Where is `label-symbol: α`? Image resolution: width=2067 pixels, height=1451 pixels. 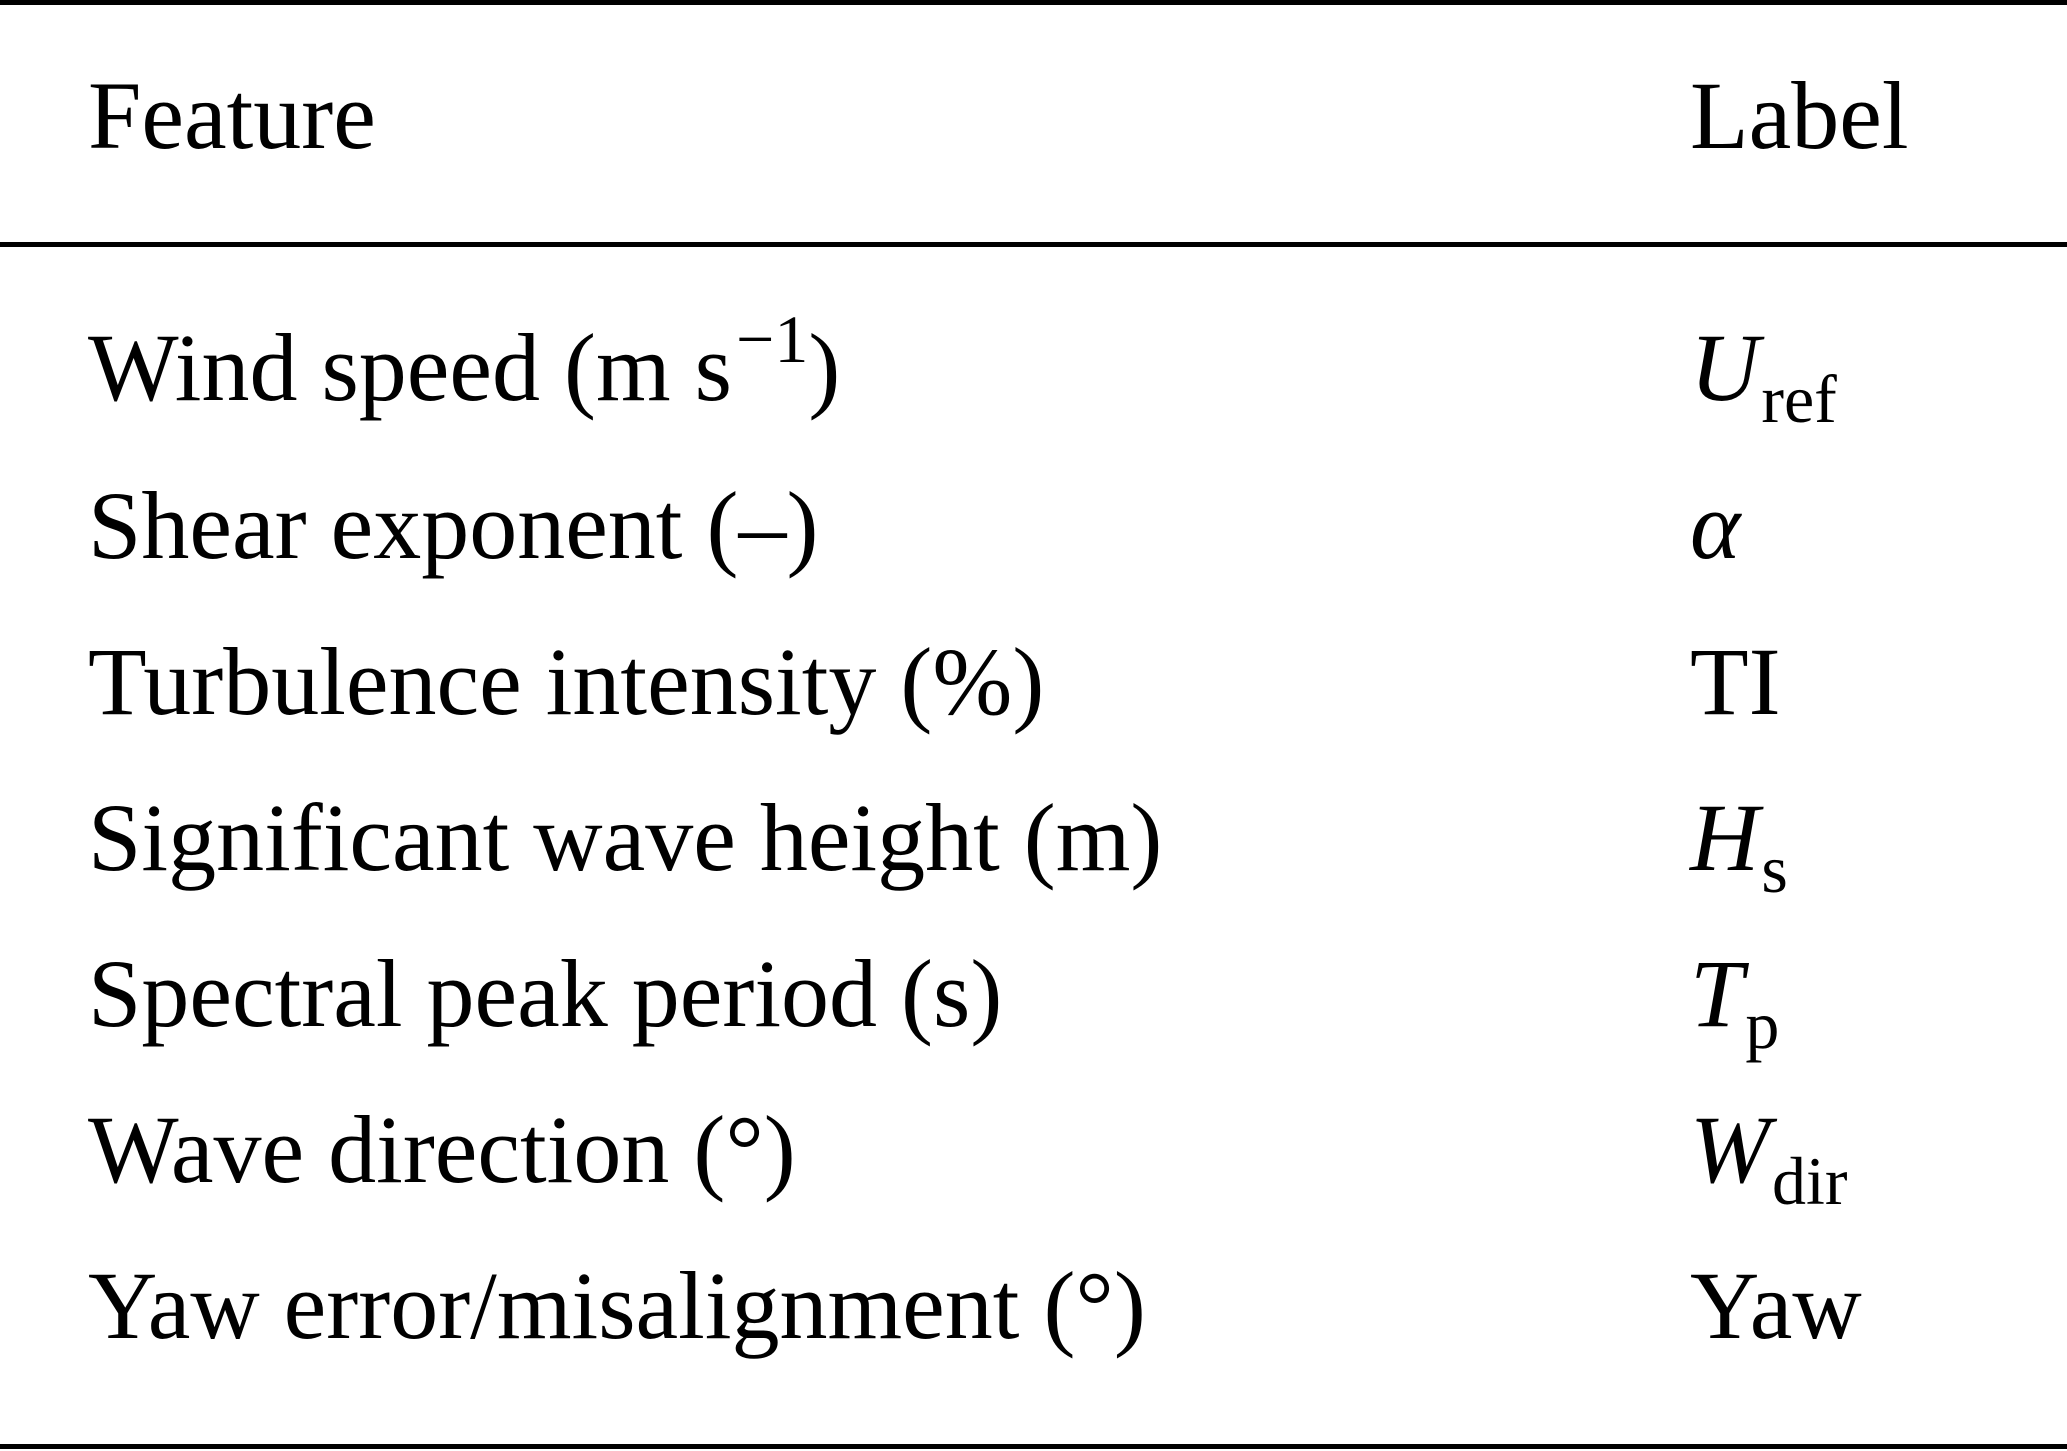
label-symbol: α is located at coordinates (1715, 525).